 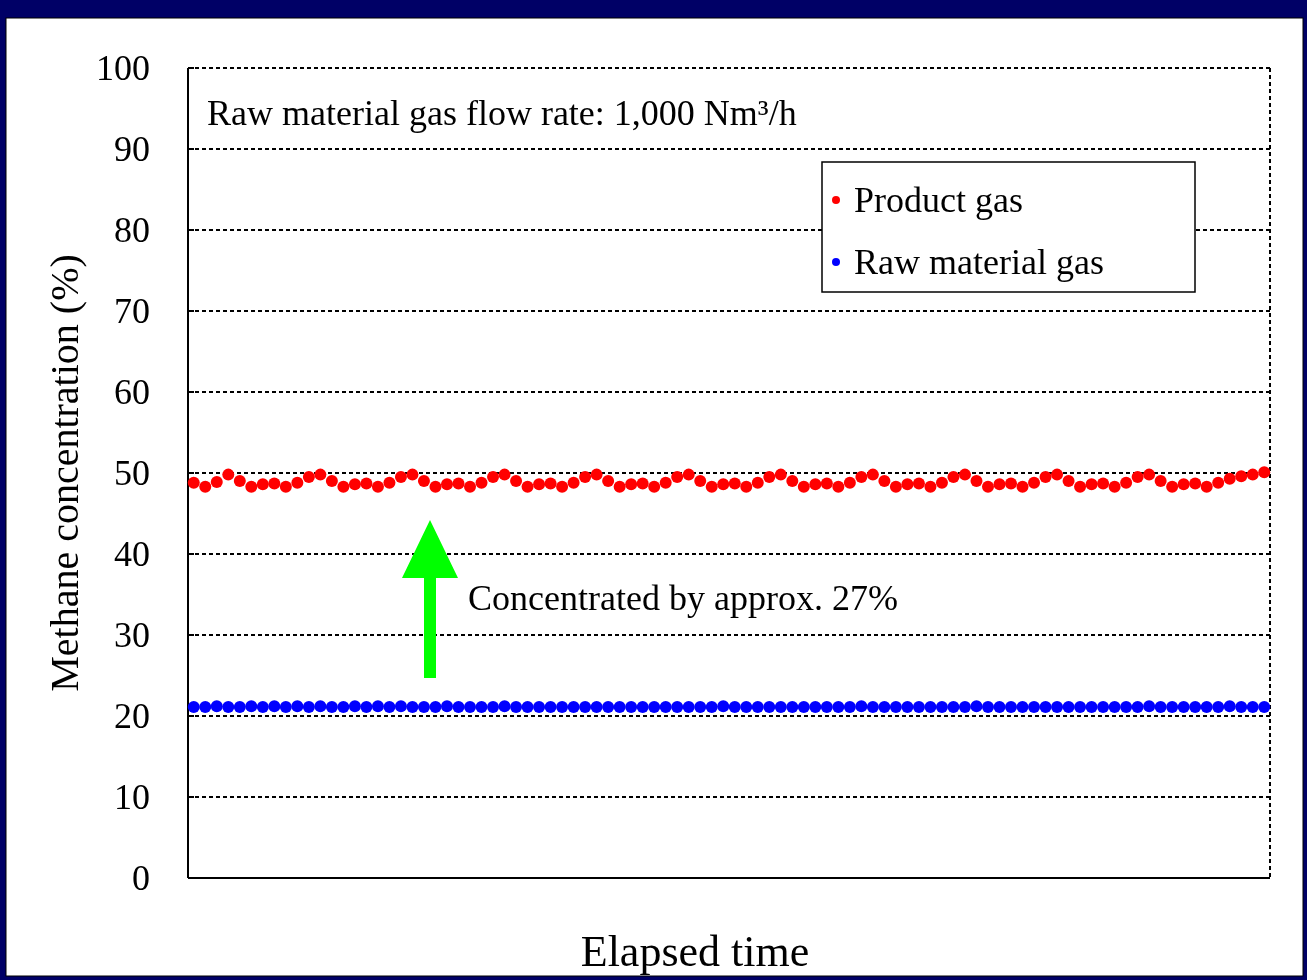 I want to click on y-tick-label: 60, so click(x=132, y=392).